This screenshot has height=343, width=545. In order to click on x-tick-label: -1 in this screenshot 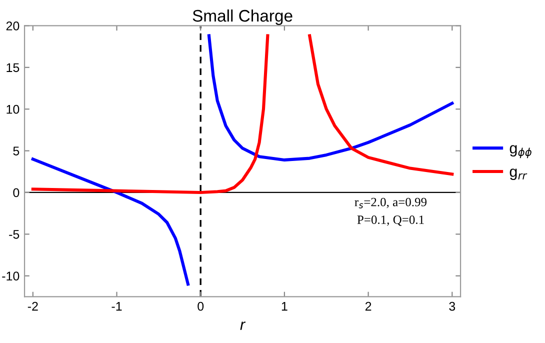, I will do `click(117, 306)`.